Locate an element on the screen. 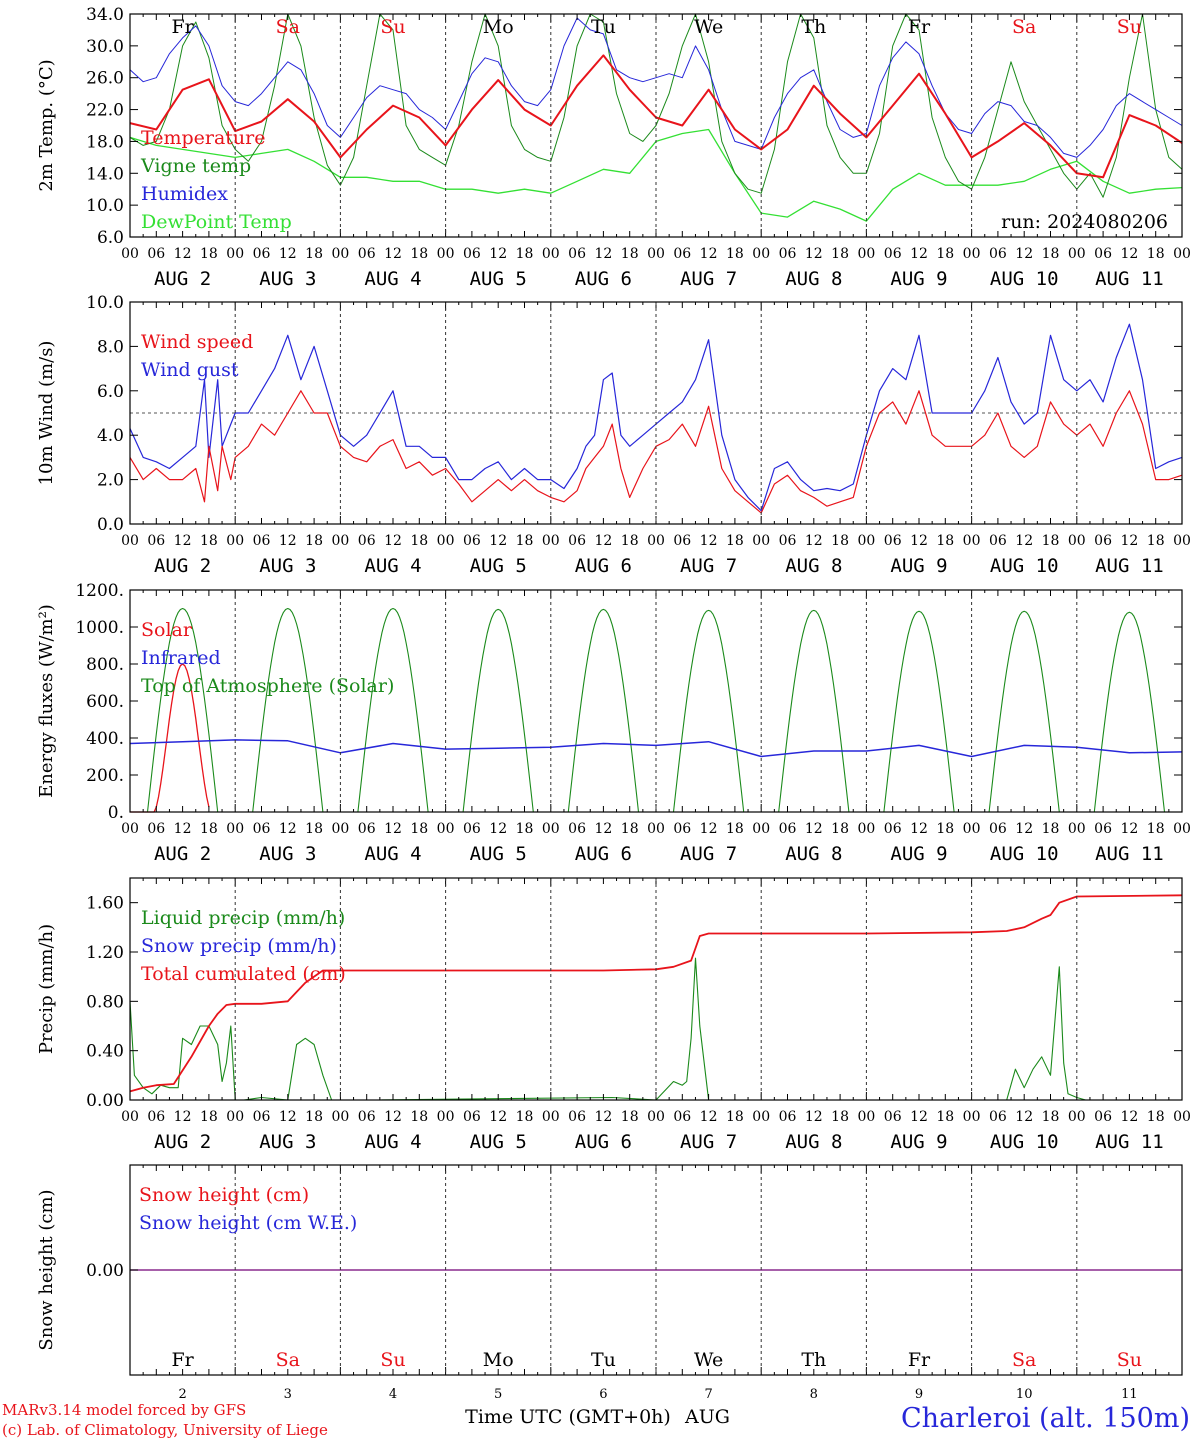 This screenshot has width=1194, height=1440. day-name-bottom: Mo is located at coordinates (498, 1360).